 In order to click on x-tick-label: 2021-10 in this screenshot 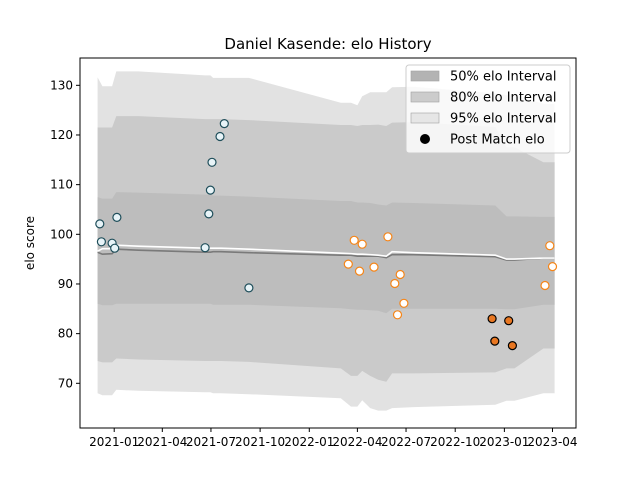, I will do `click(260, 442)`.